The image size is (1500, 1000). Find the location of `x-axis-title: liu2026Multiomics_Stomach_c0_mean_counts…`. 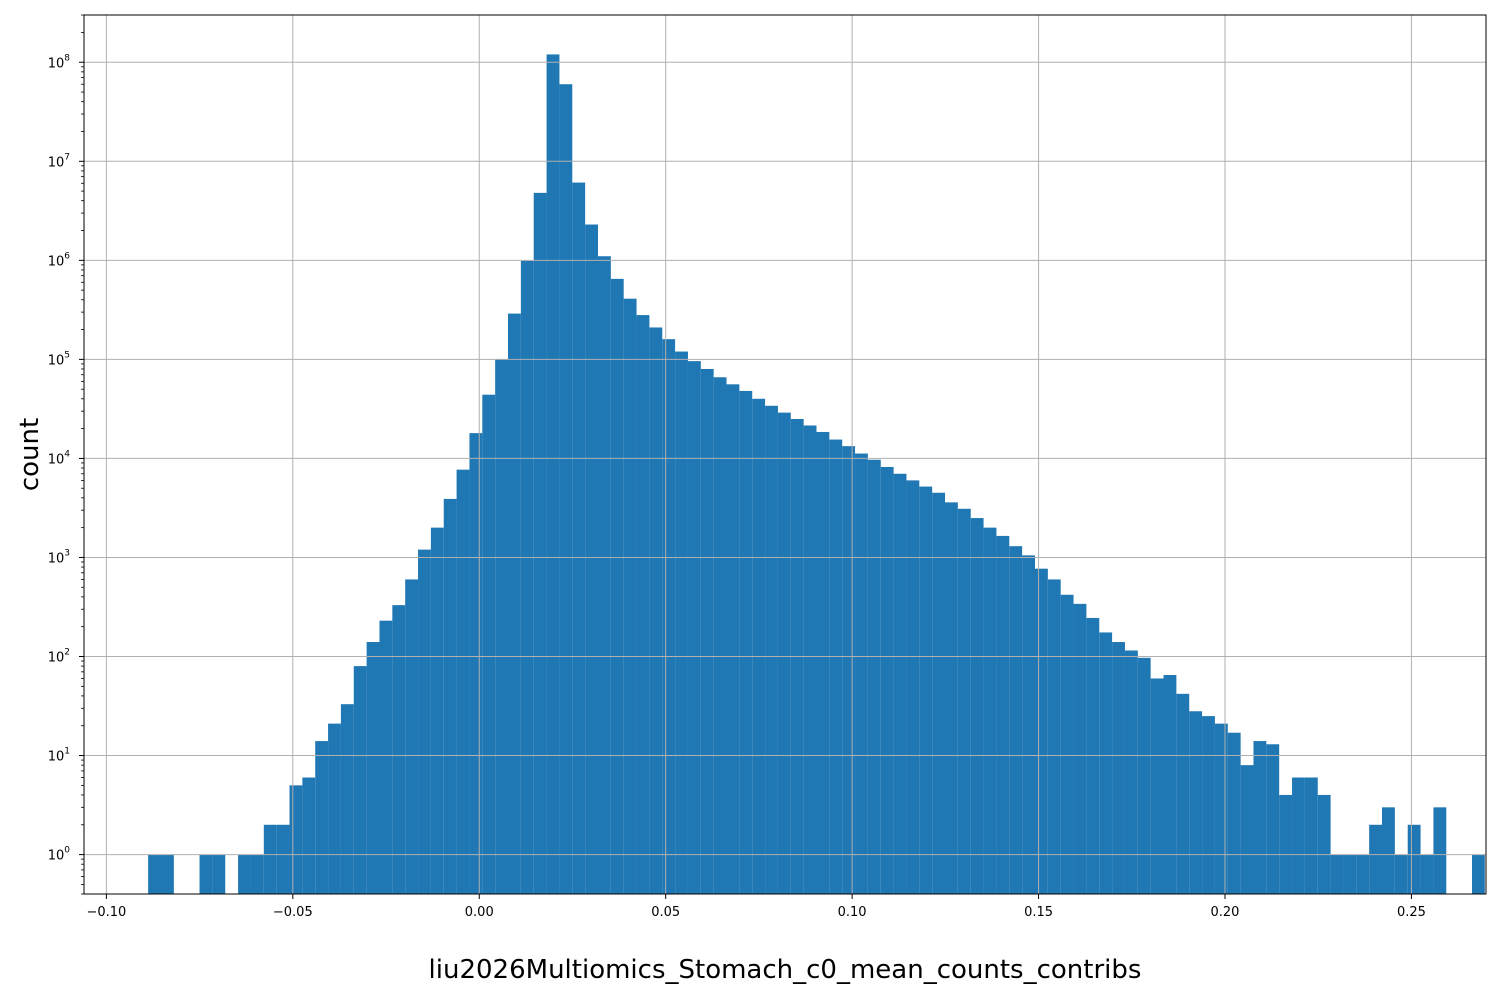

x-axis-title: liu2026Multiomics_Stomach_c0_mean_counts… is located at coordinates (785, 970).